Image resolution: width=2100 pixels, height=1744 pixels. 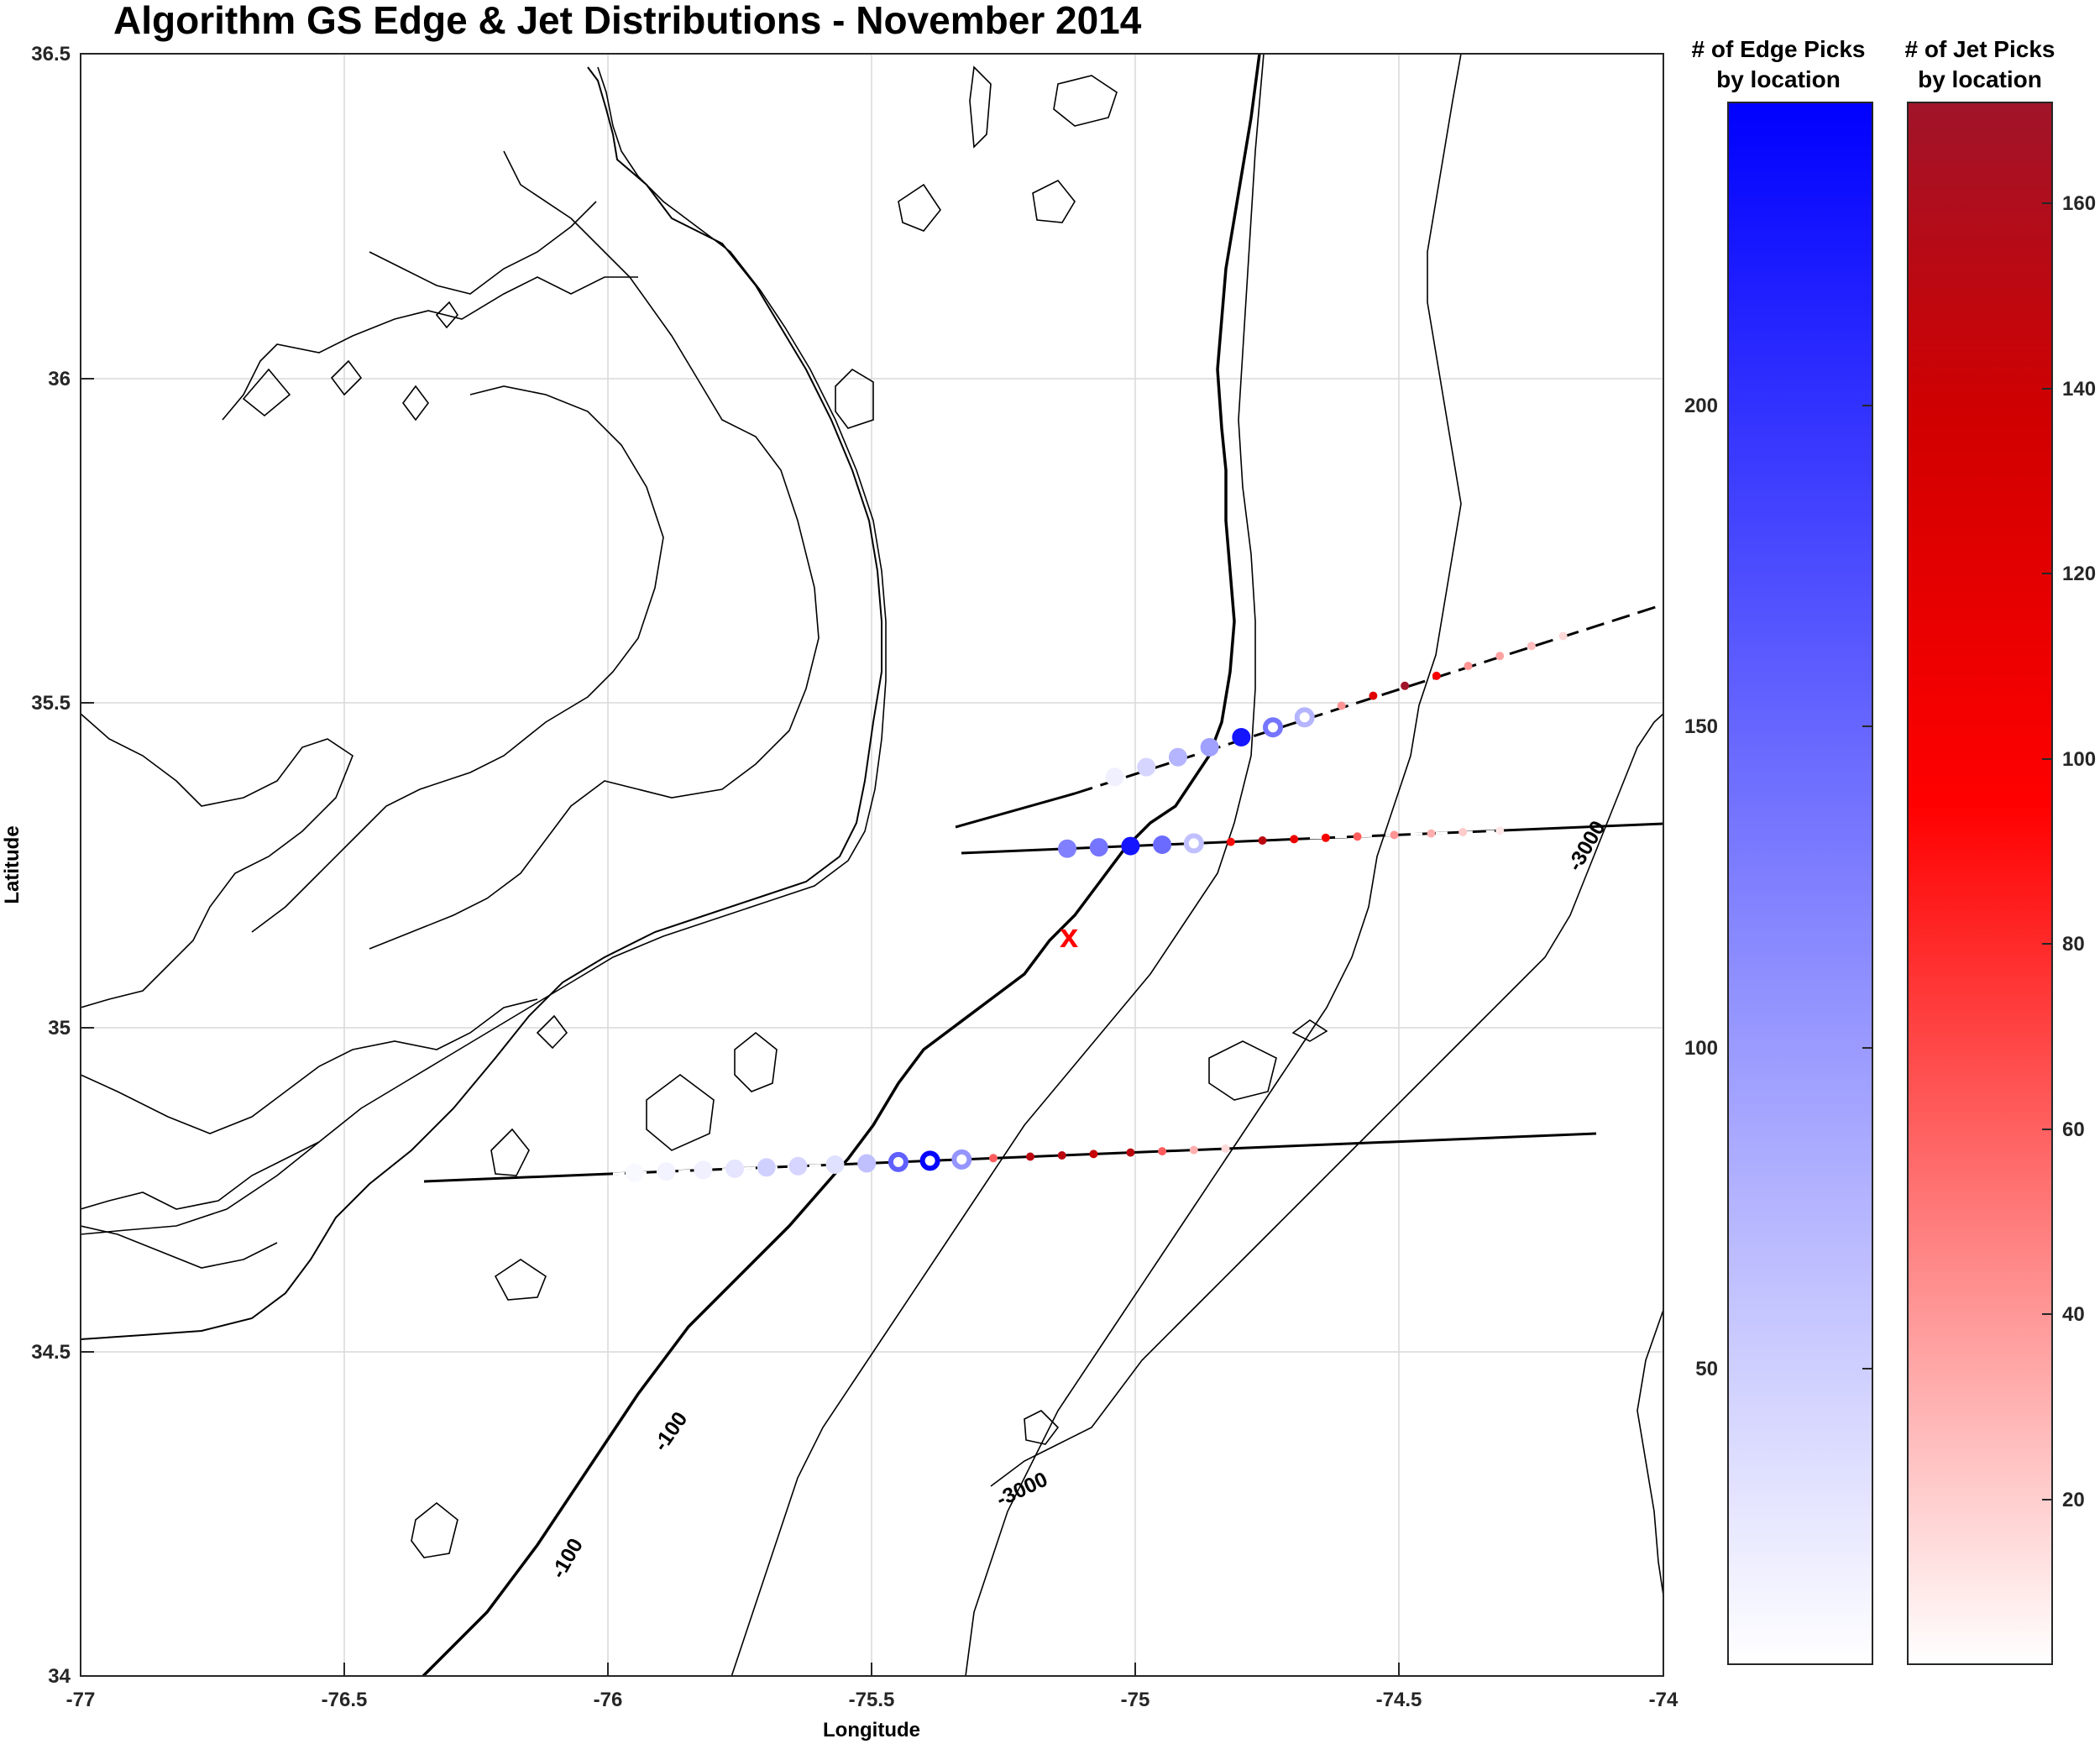 What do you see at coordinates (1701, 406) in the screenshot?
I see `edge-colorbar-tick: 200` at bounding box center [1701, 406].